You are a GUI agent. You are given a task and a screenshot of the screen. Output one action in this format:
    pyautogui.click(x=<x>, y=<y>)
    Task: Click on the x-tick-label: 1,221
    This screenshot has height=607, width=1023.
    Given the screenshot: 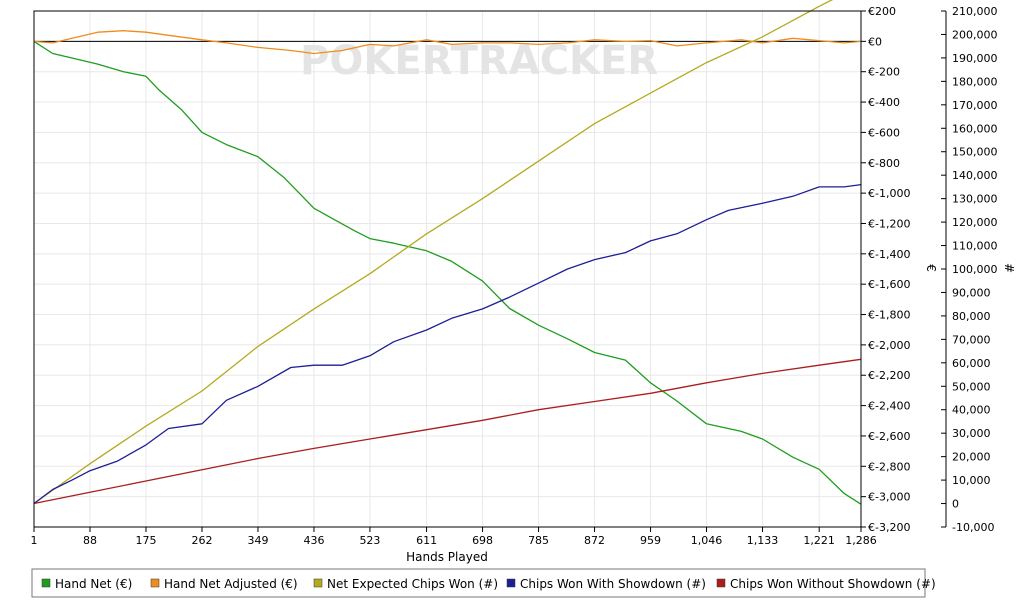 What is the action you would take?
    pyautogui.click(x=819, y=540)
    